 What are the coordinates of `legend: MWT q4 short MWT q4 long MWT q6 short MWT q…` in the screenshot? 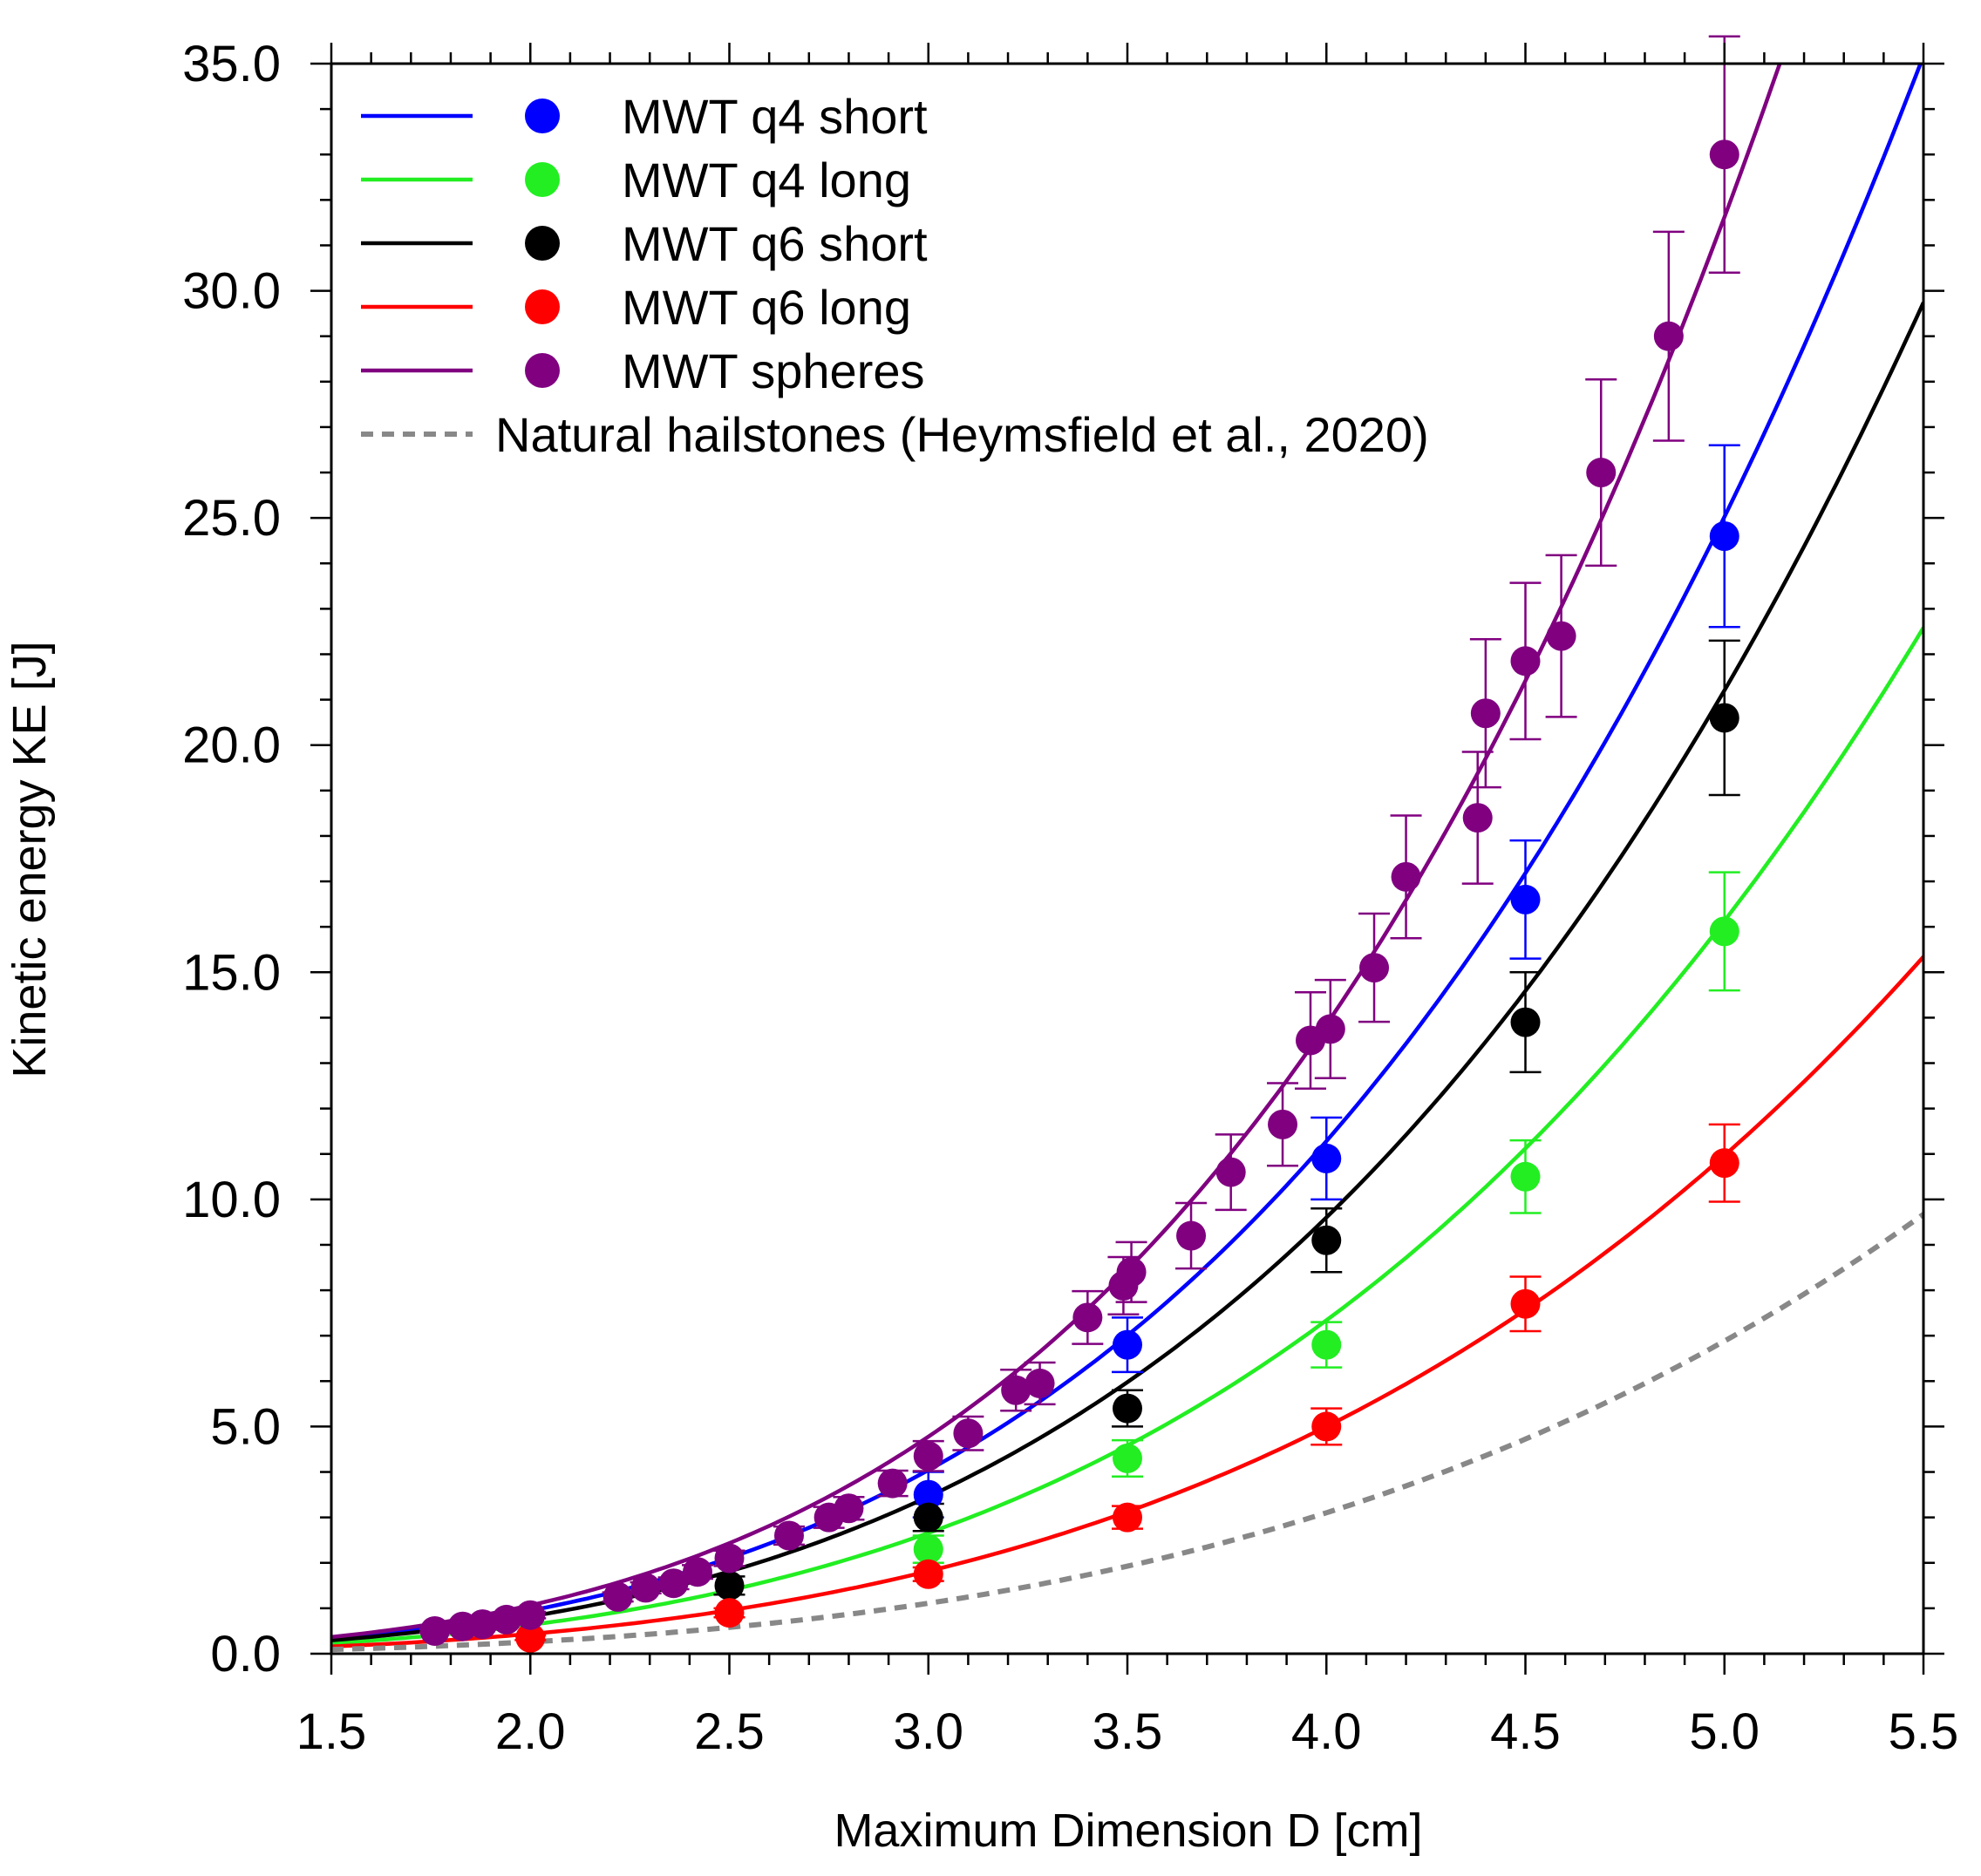 It's located at (895, 275).